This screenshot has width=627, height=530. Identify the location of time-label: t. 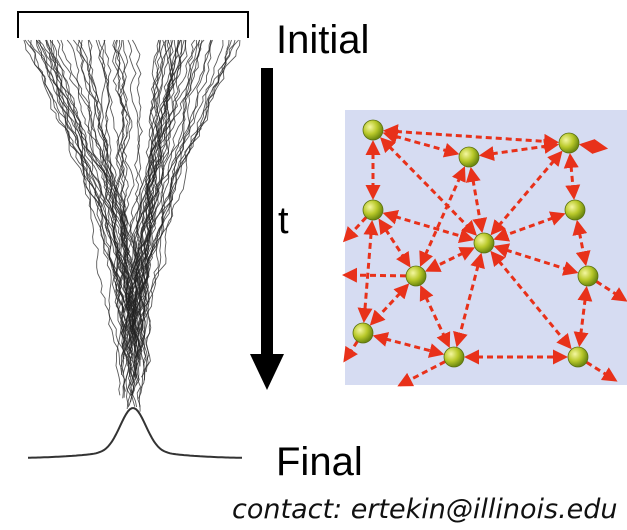
(283, 221).